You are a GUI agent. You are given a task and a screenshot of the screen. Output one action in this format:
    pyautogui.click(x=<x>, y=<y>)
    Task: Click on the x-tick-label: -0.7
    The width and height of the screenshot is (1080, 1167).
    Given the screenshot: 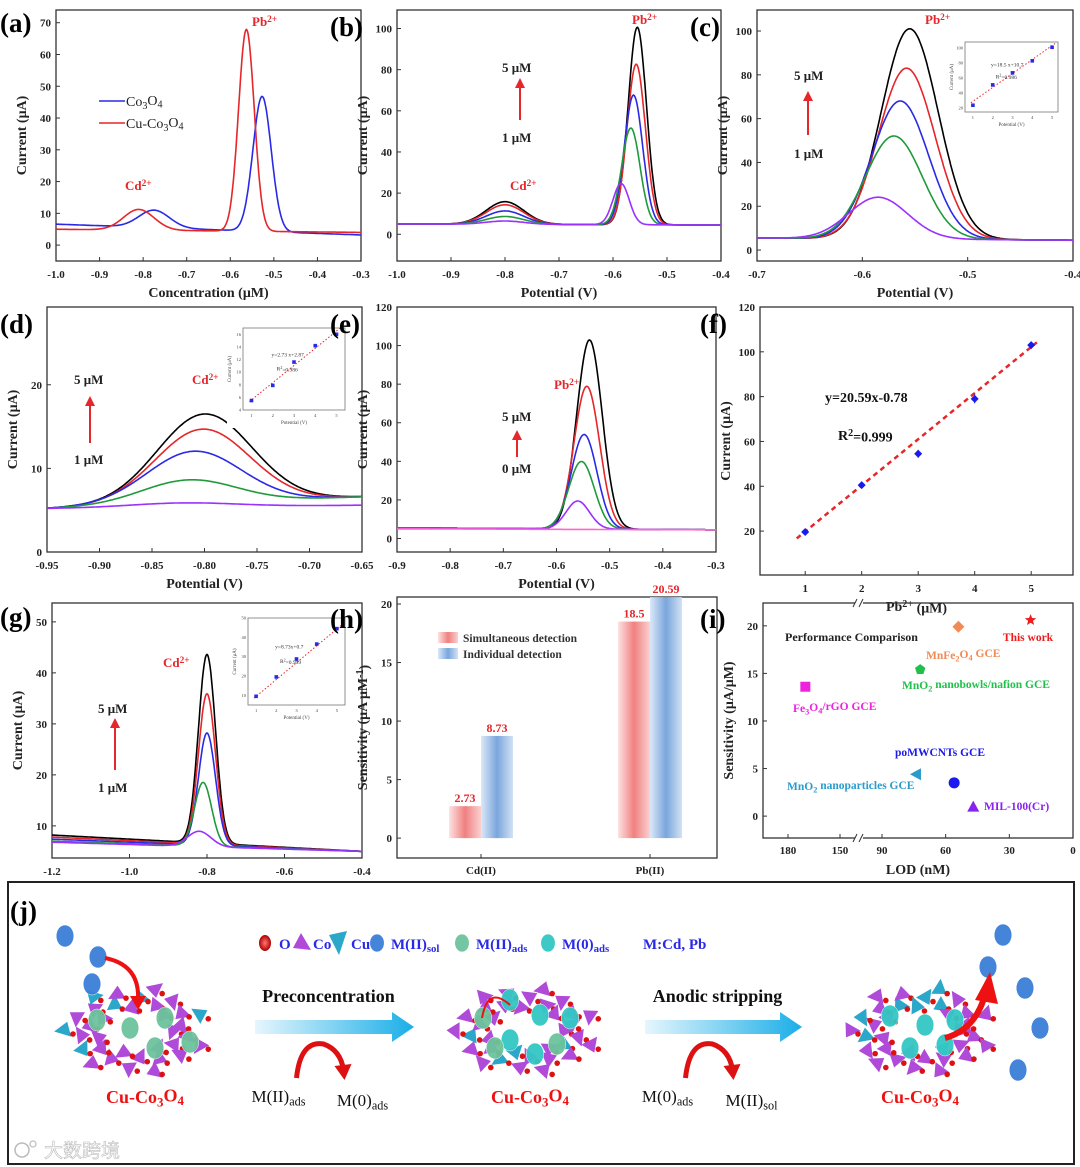 What is the action you would take?
    pyautogui.click(x=187, y=275)
    